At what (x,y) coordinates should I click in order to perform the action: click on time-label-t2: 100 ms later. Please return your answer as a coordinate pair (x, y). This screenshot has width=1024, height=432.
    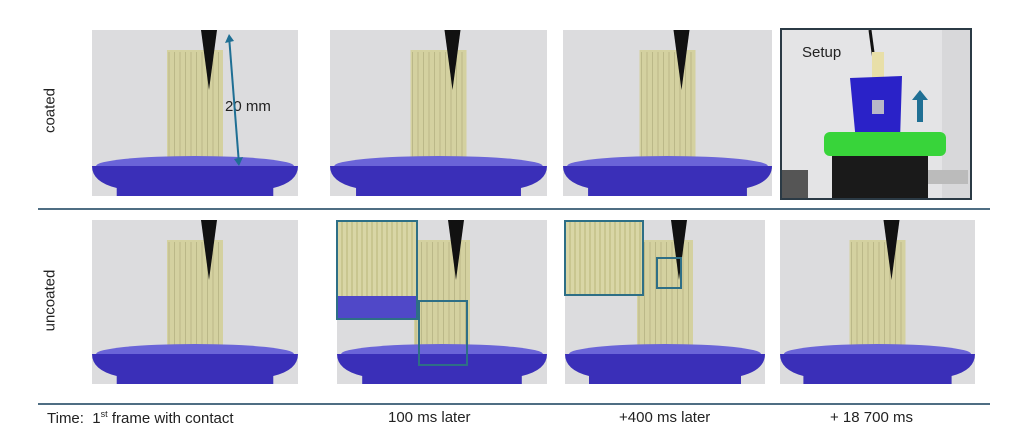
    Looking at the image, I should click on (429, 417).